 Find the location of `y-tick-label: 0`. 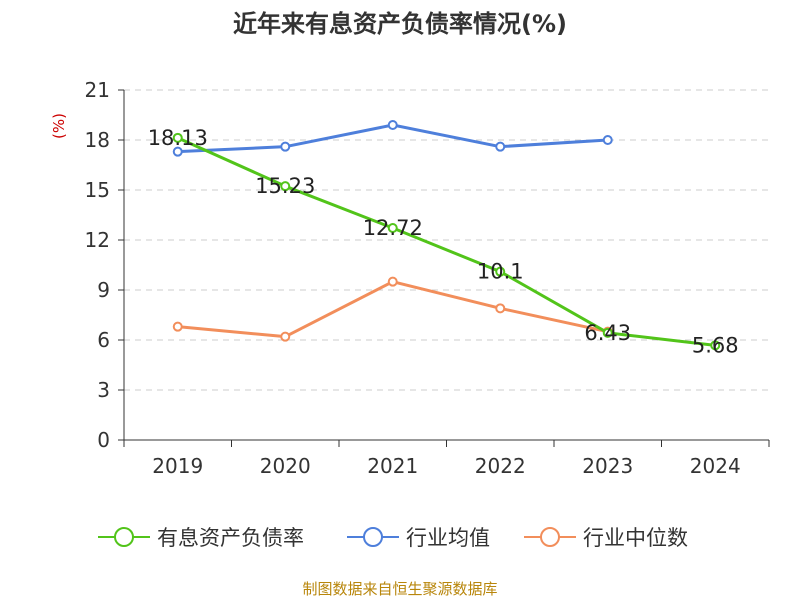

y-tick-label: 0 is located at coordinates (103, 440).